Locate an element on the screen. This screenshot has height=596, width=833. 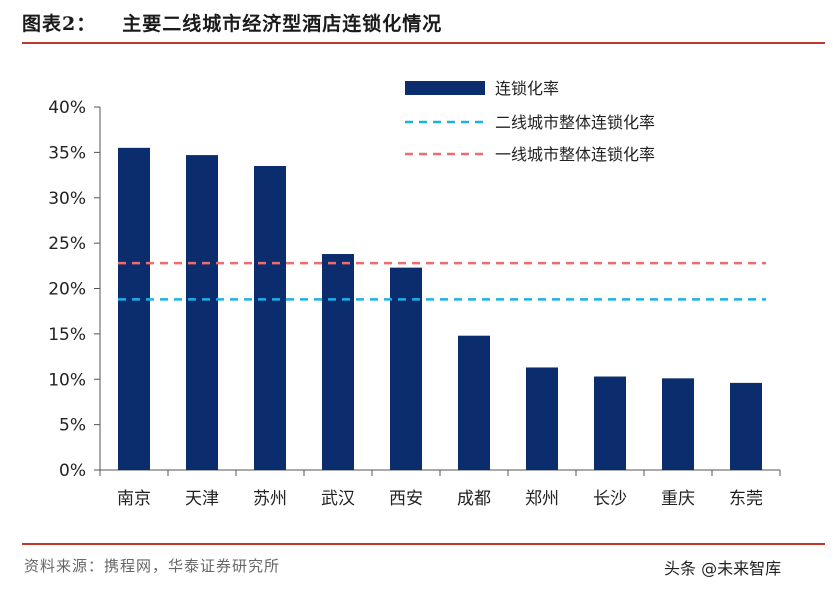
legend-label: 一线城市整体连锁化率 is located at coordinates (575, 154).